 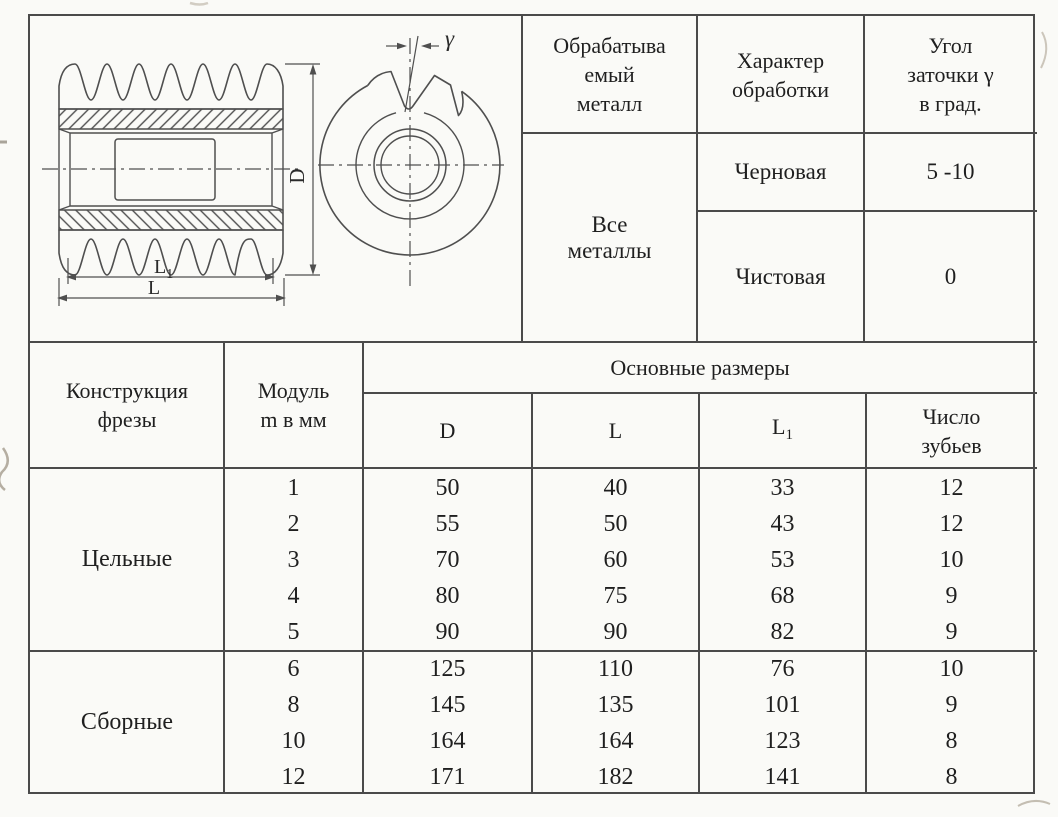 What do you see at coordinates (780, 74) in the screenshot?
I see `header-processing-type: Характер обработки` at bounding box center [780, 74].